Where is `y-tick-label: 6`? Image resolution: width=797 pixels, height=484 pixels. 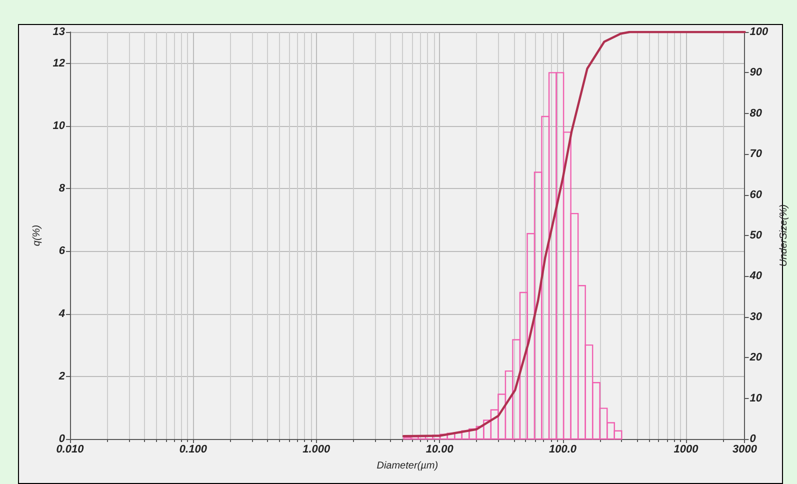 y-tick-label: 6 is located at coordinates (62, 251).